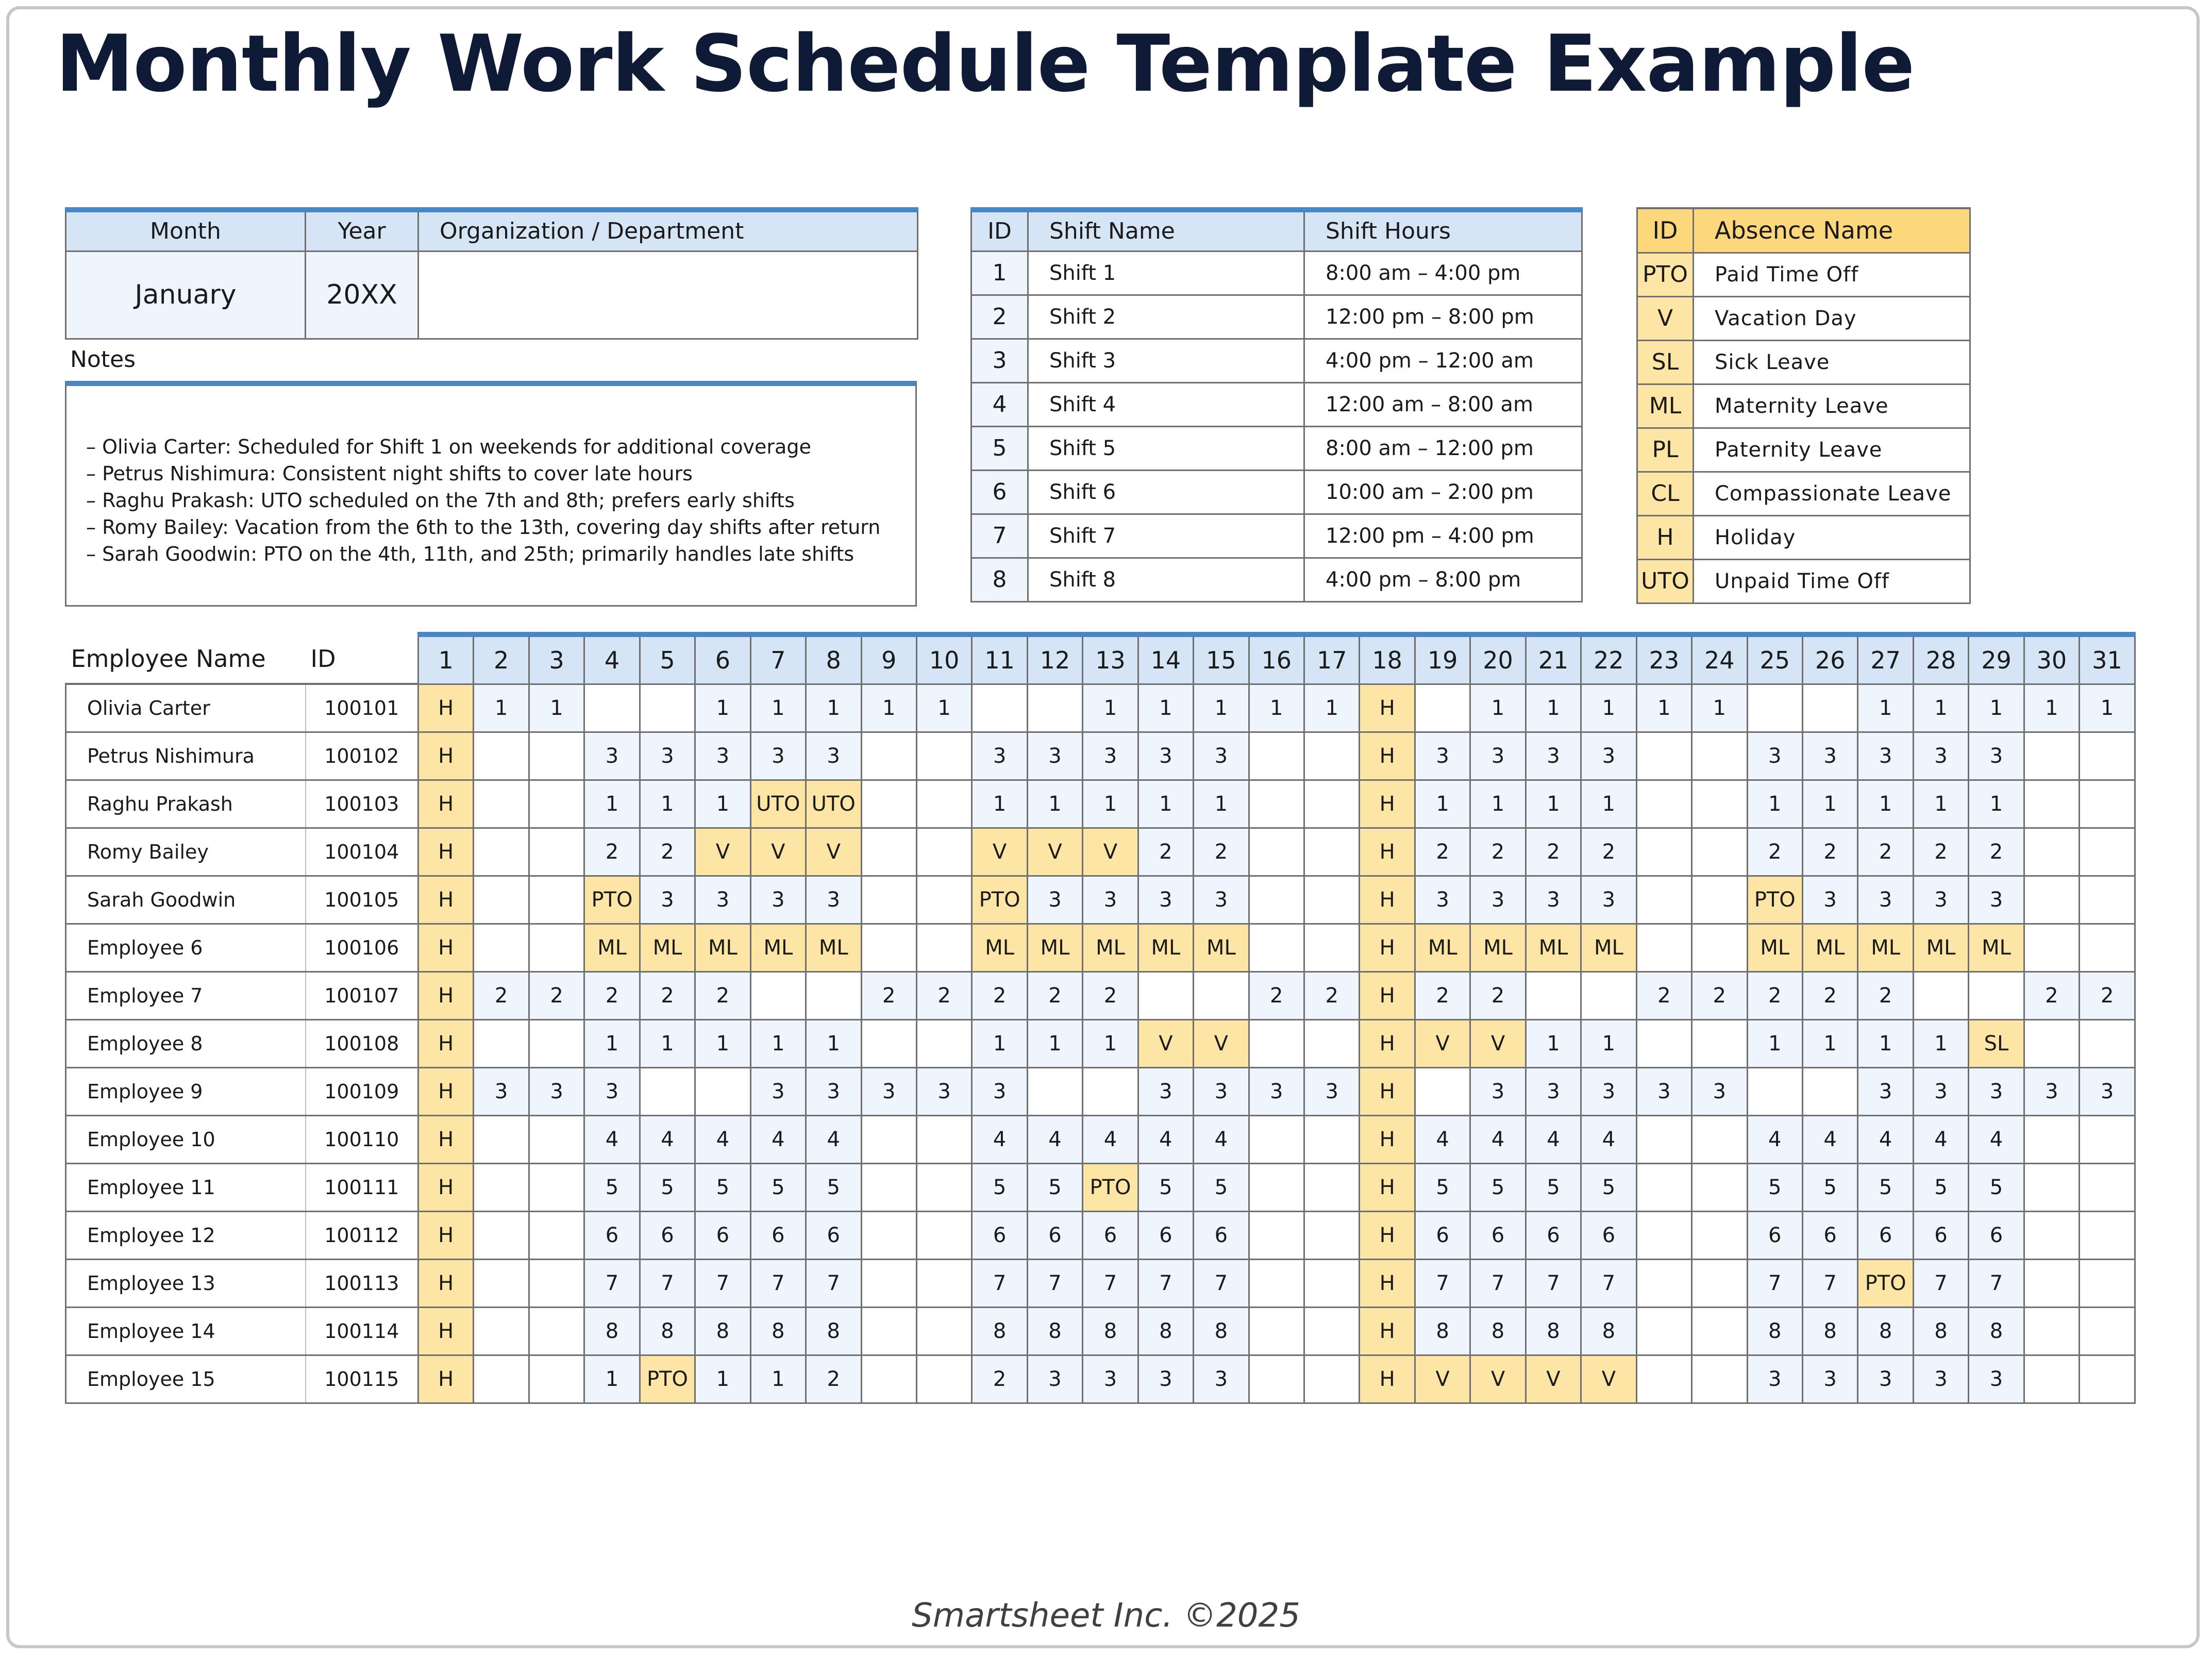 This screenshot has width=2212, height=1658. Describe the element at coordinates (778, 804) in the screenshot. I see `schedule-cell: UTO` at that location.